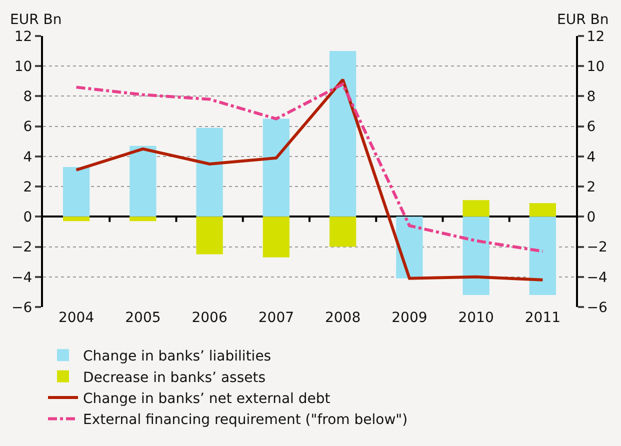  What do you see at coordinates (245, 420) in the screenshot?
I see `legend-label: External financing requirement ("from below")` at bounding box center [245, 420].